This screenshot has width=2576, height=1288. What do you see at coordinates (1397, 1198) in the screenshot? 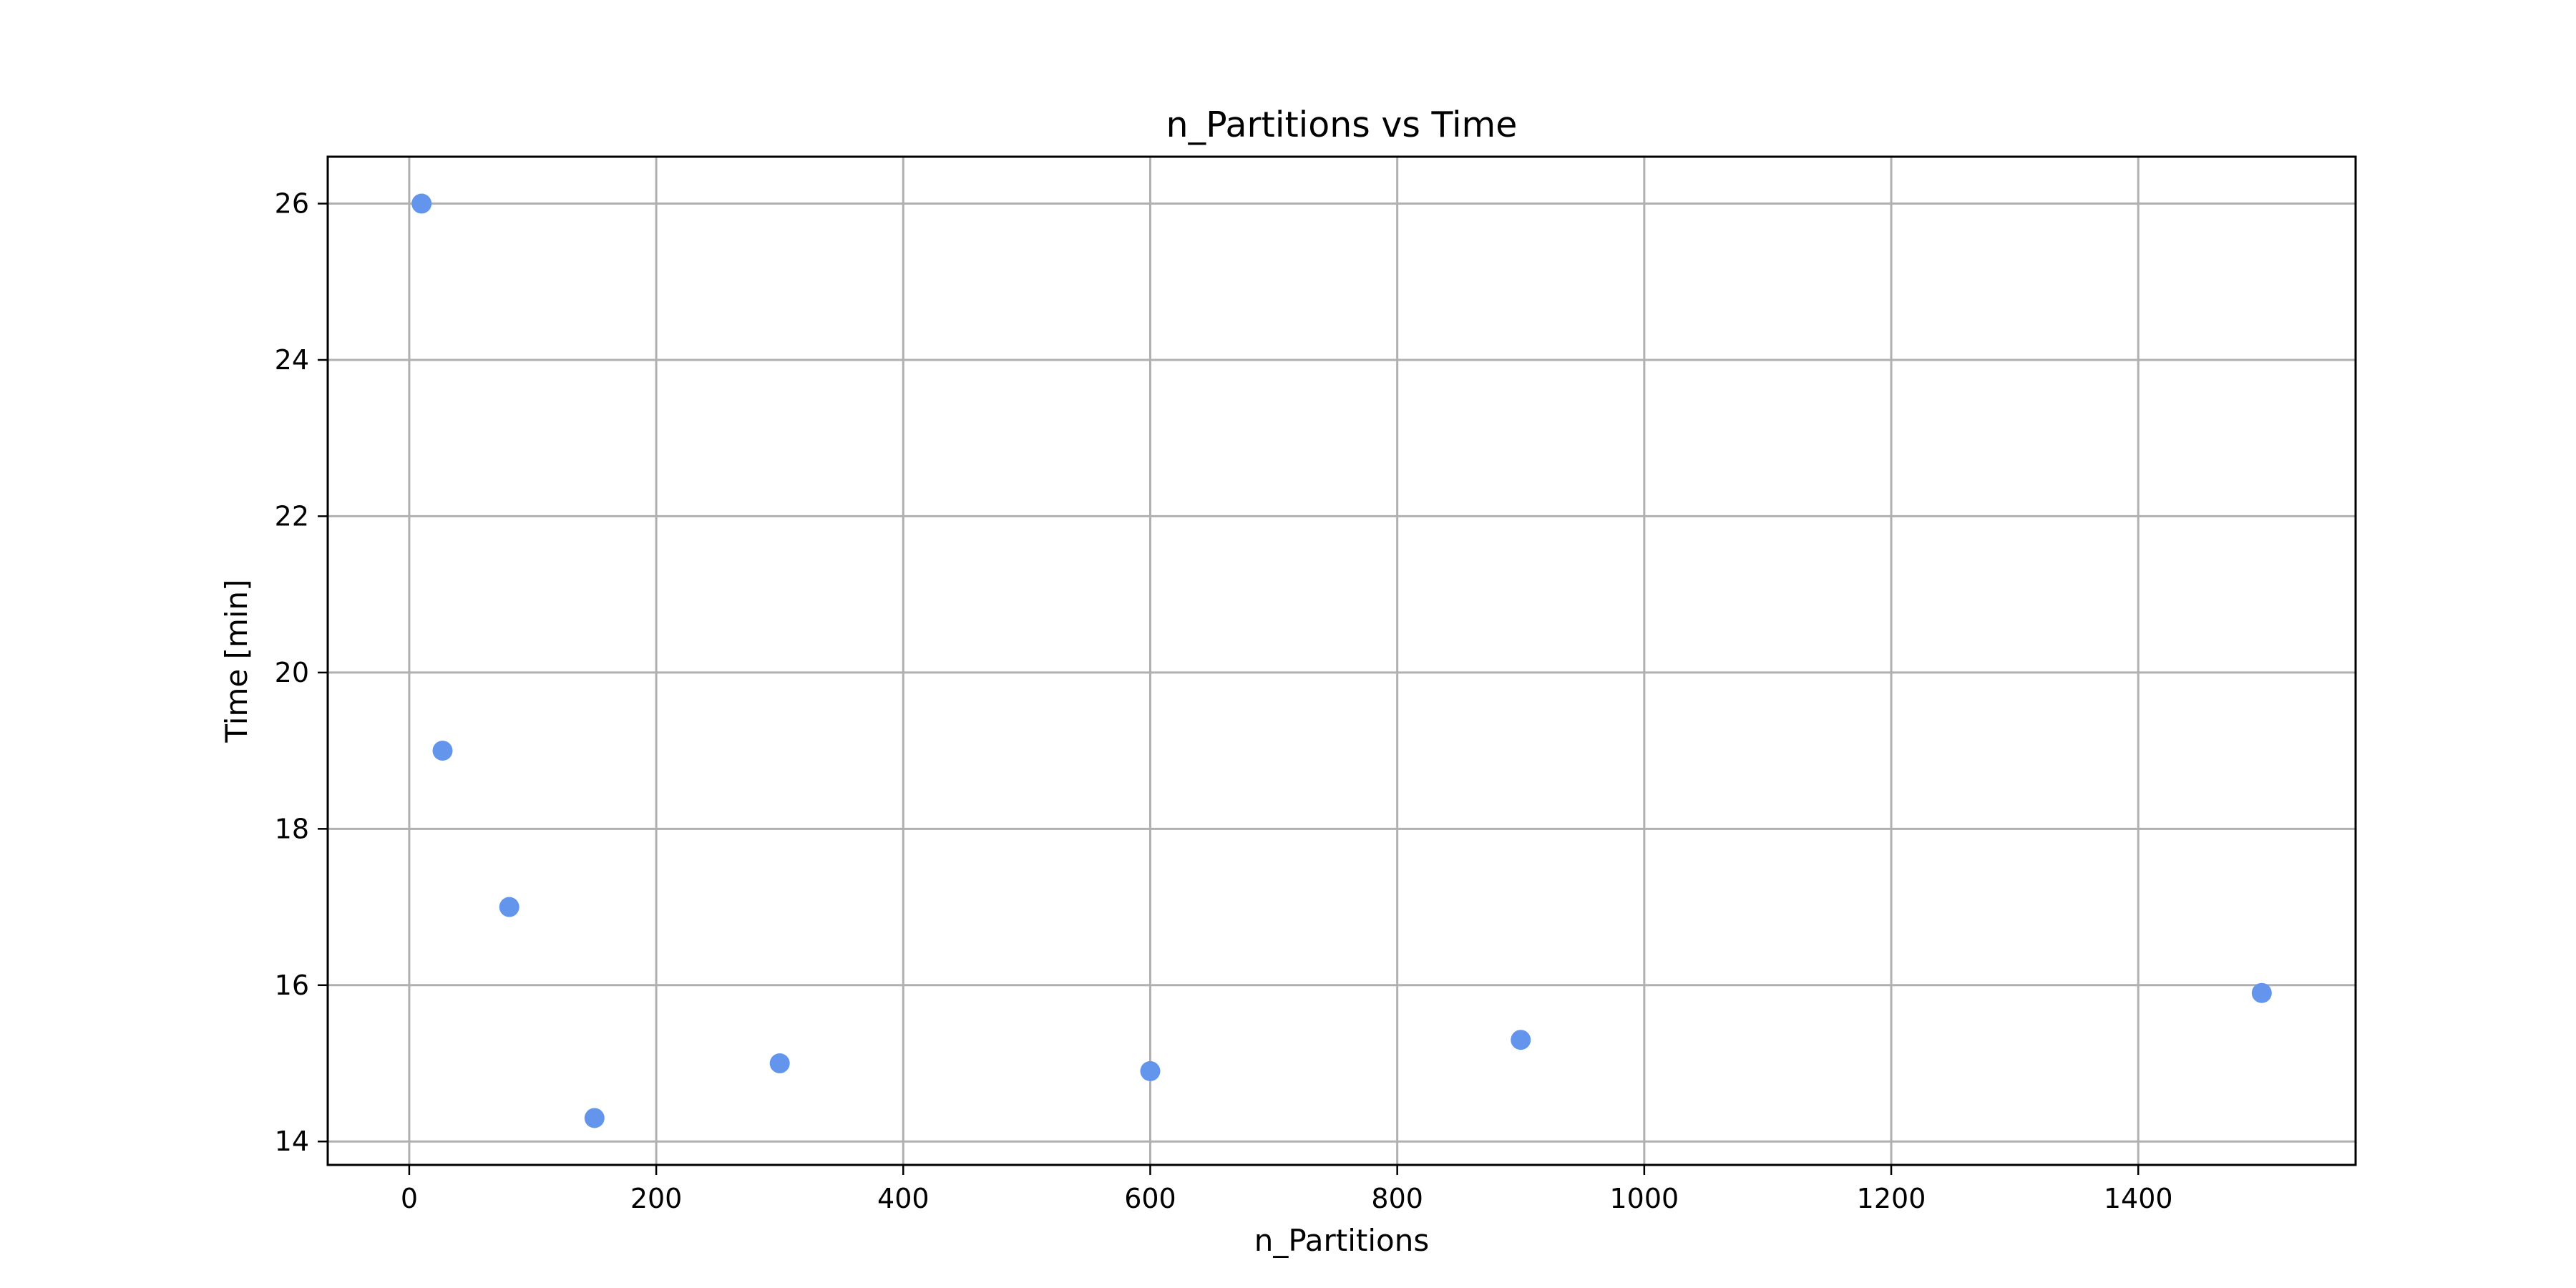
I see `x-tick-label: 800` at bounding box center [1397, 1198].